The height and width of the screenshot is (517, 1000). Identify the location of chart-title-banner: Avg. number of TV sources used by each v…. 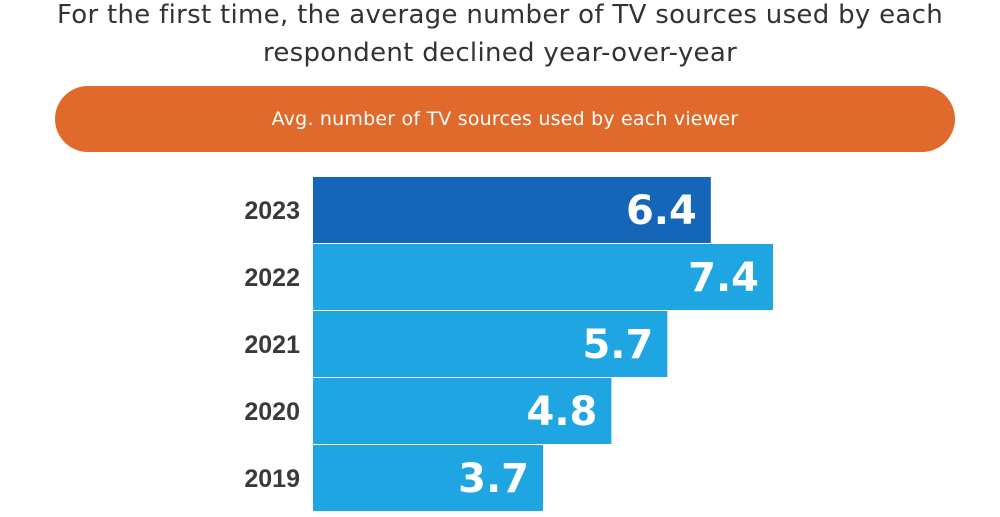
(505, 119).